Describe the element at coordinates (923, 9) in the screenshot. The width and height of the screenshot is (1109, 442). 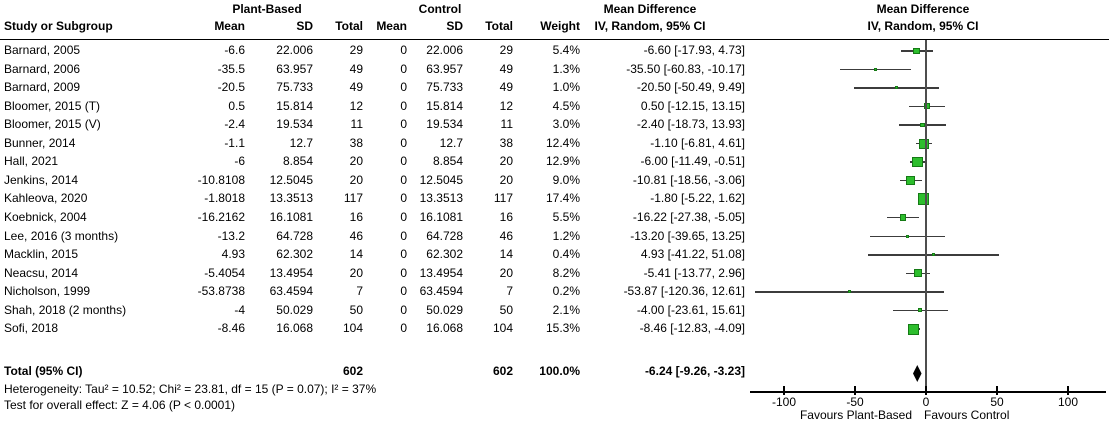
I see `mean-difference-plot-title: Mean Difference` at that location.